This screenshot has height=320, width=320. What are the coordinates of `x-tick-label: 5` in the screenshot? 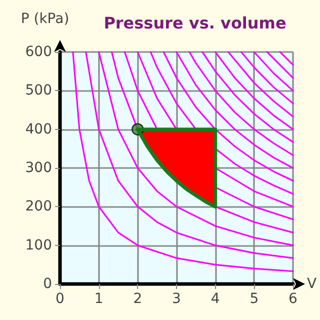 It's located at (254, 299).